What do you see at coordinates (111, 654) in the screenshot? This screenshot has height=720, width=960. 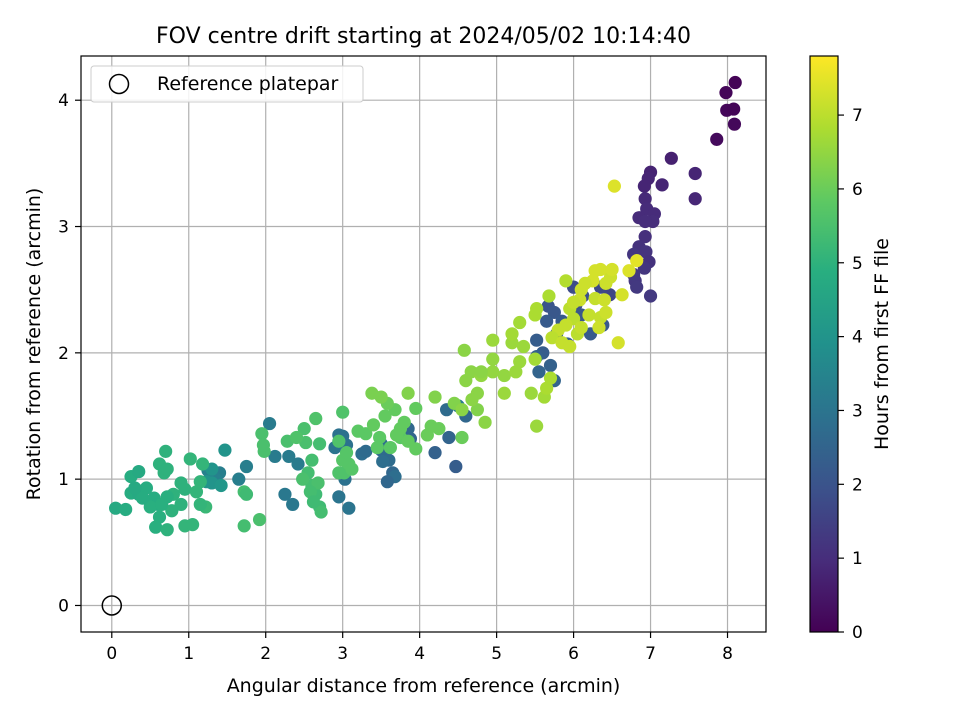 I see `x-tick-label: 0` at bounding box center [111, 654].